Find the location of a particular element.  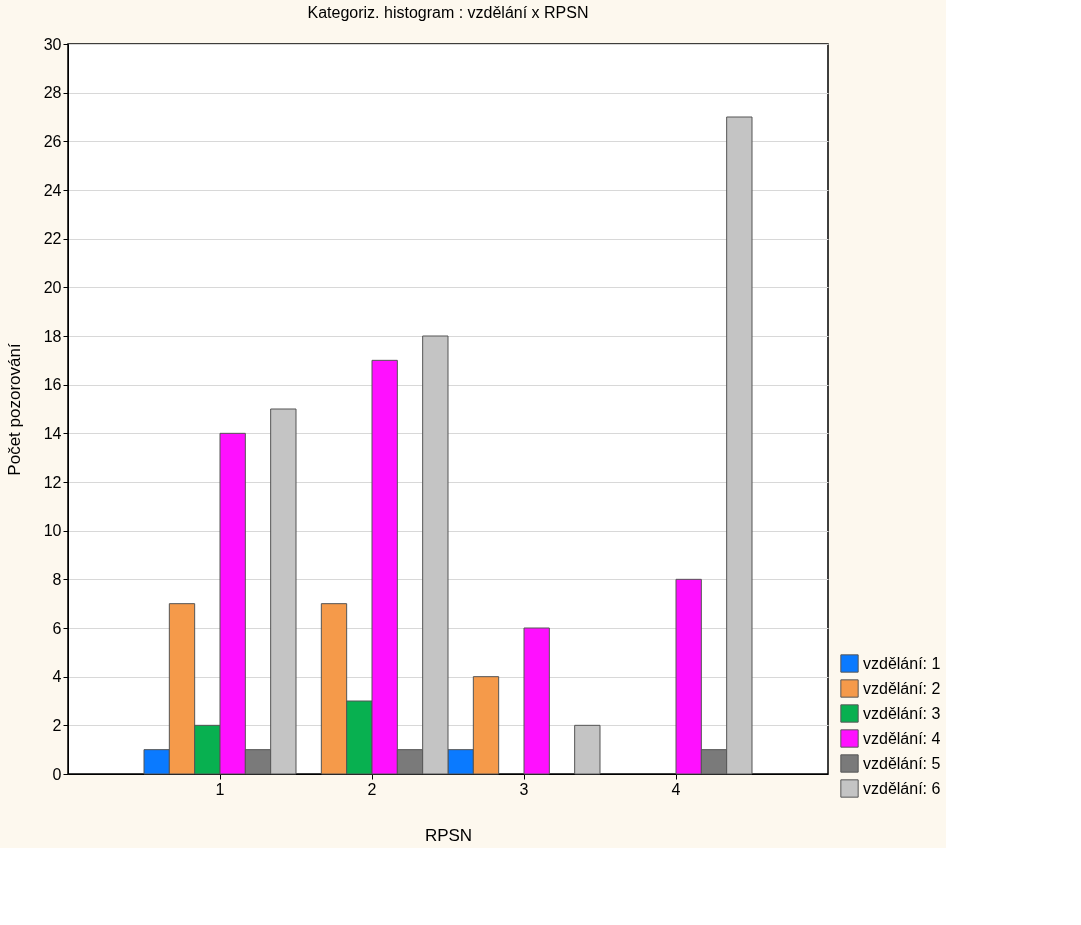

y-tick-label: 0 is located at coordinates (57, 774).